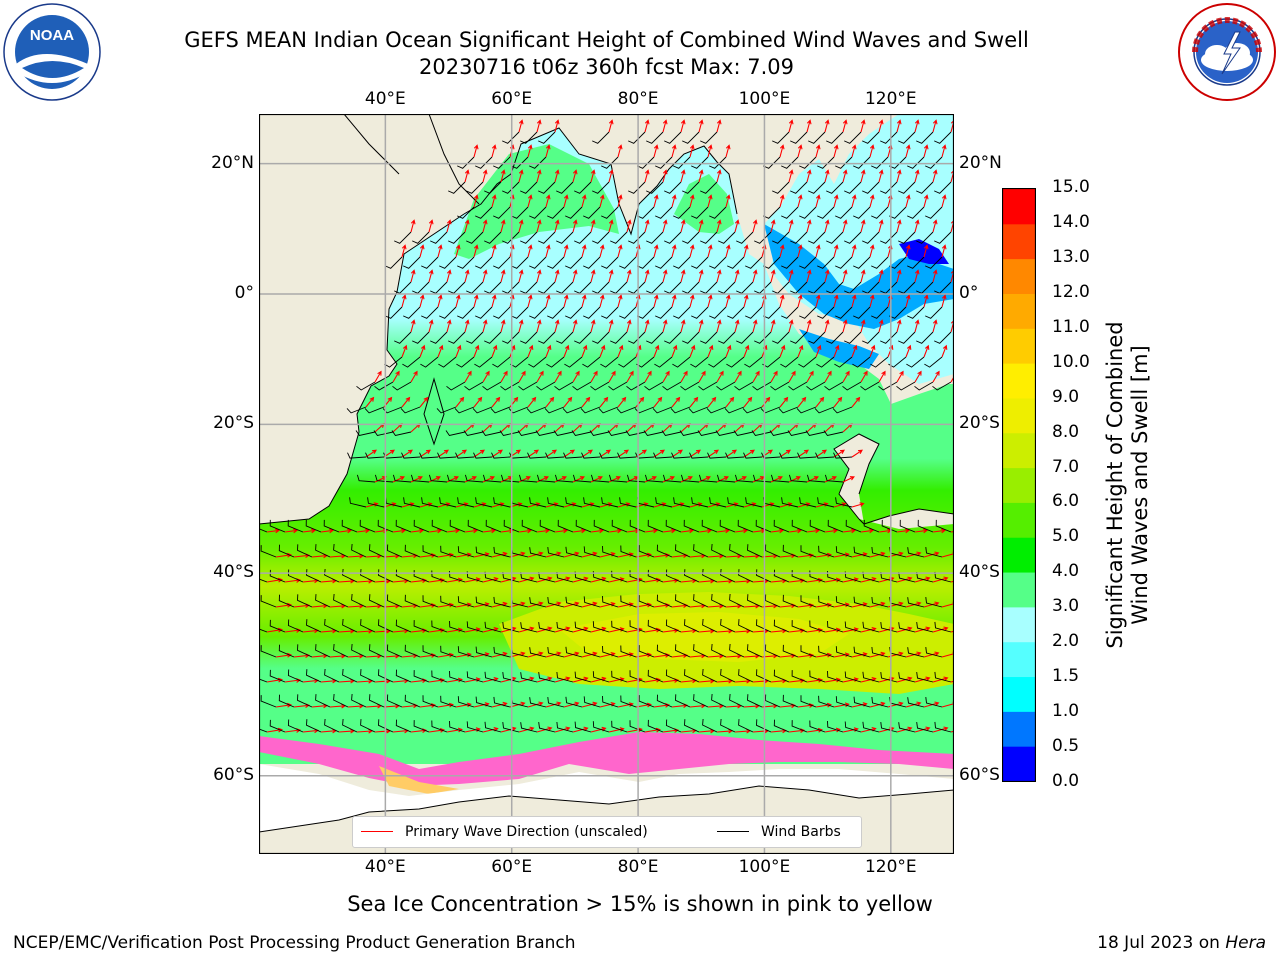 The image size is (1280, 960). I want to click on colorbar-tick-label: 0.0, so click(1066, 781).